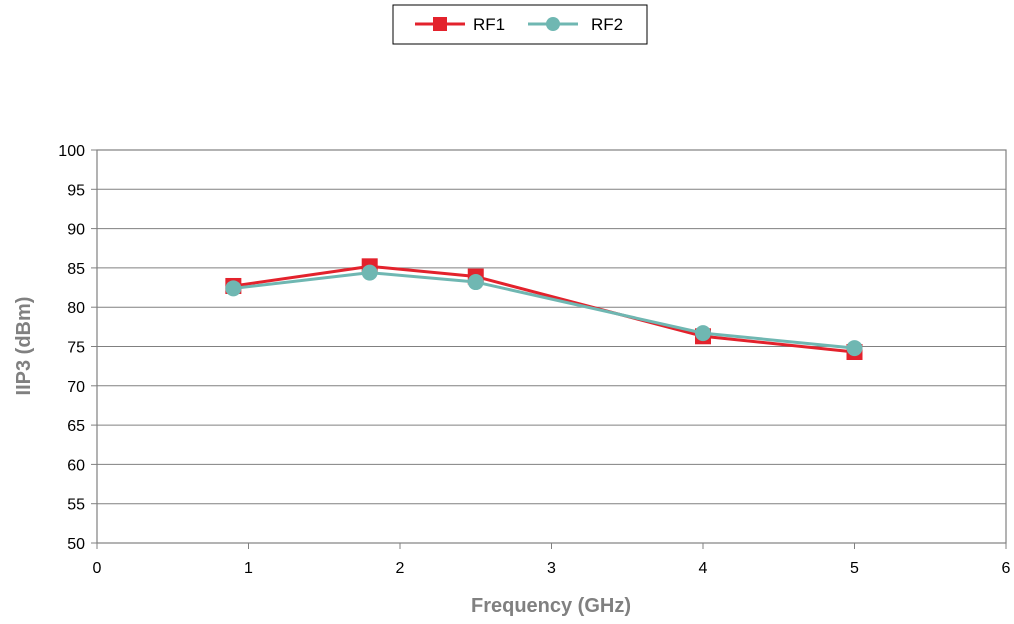 This screenshot has width=1014, height=624. I want to click on x-tick-label: 4, so click(703, 568).